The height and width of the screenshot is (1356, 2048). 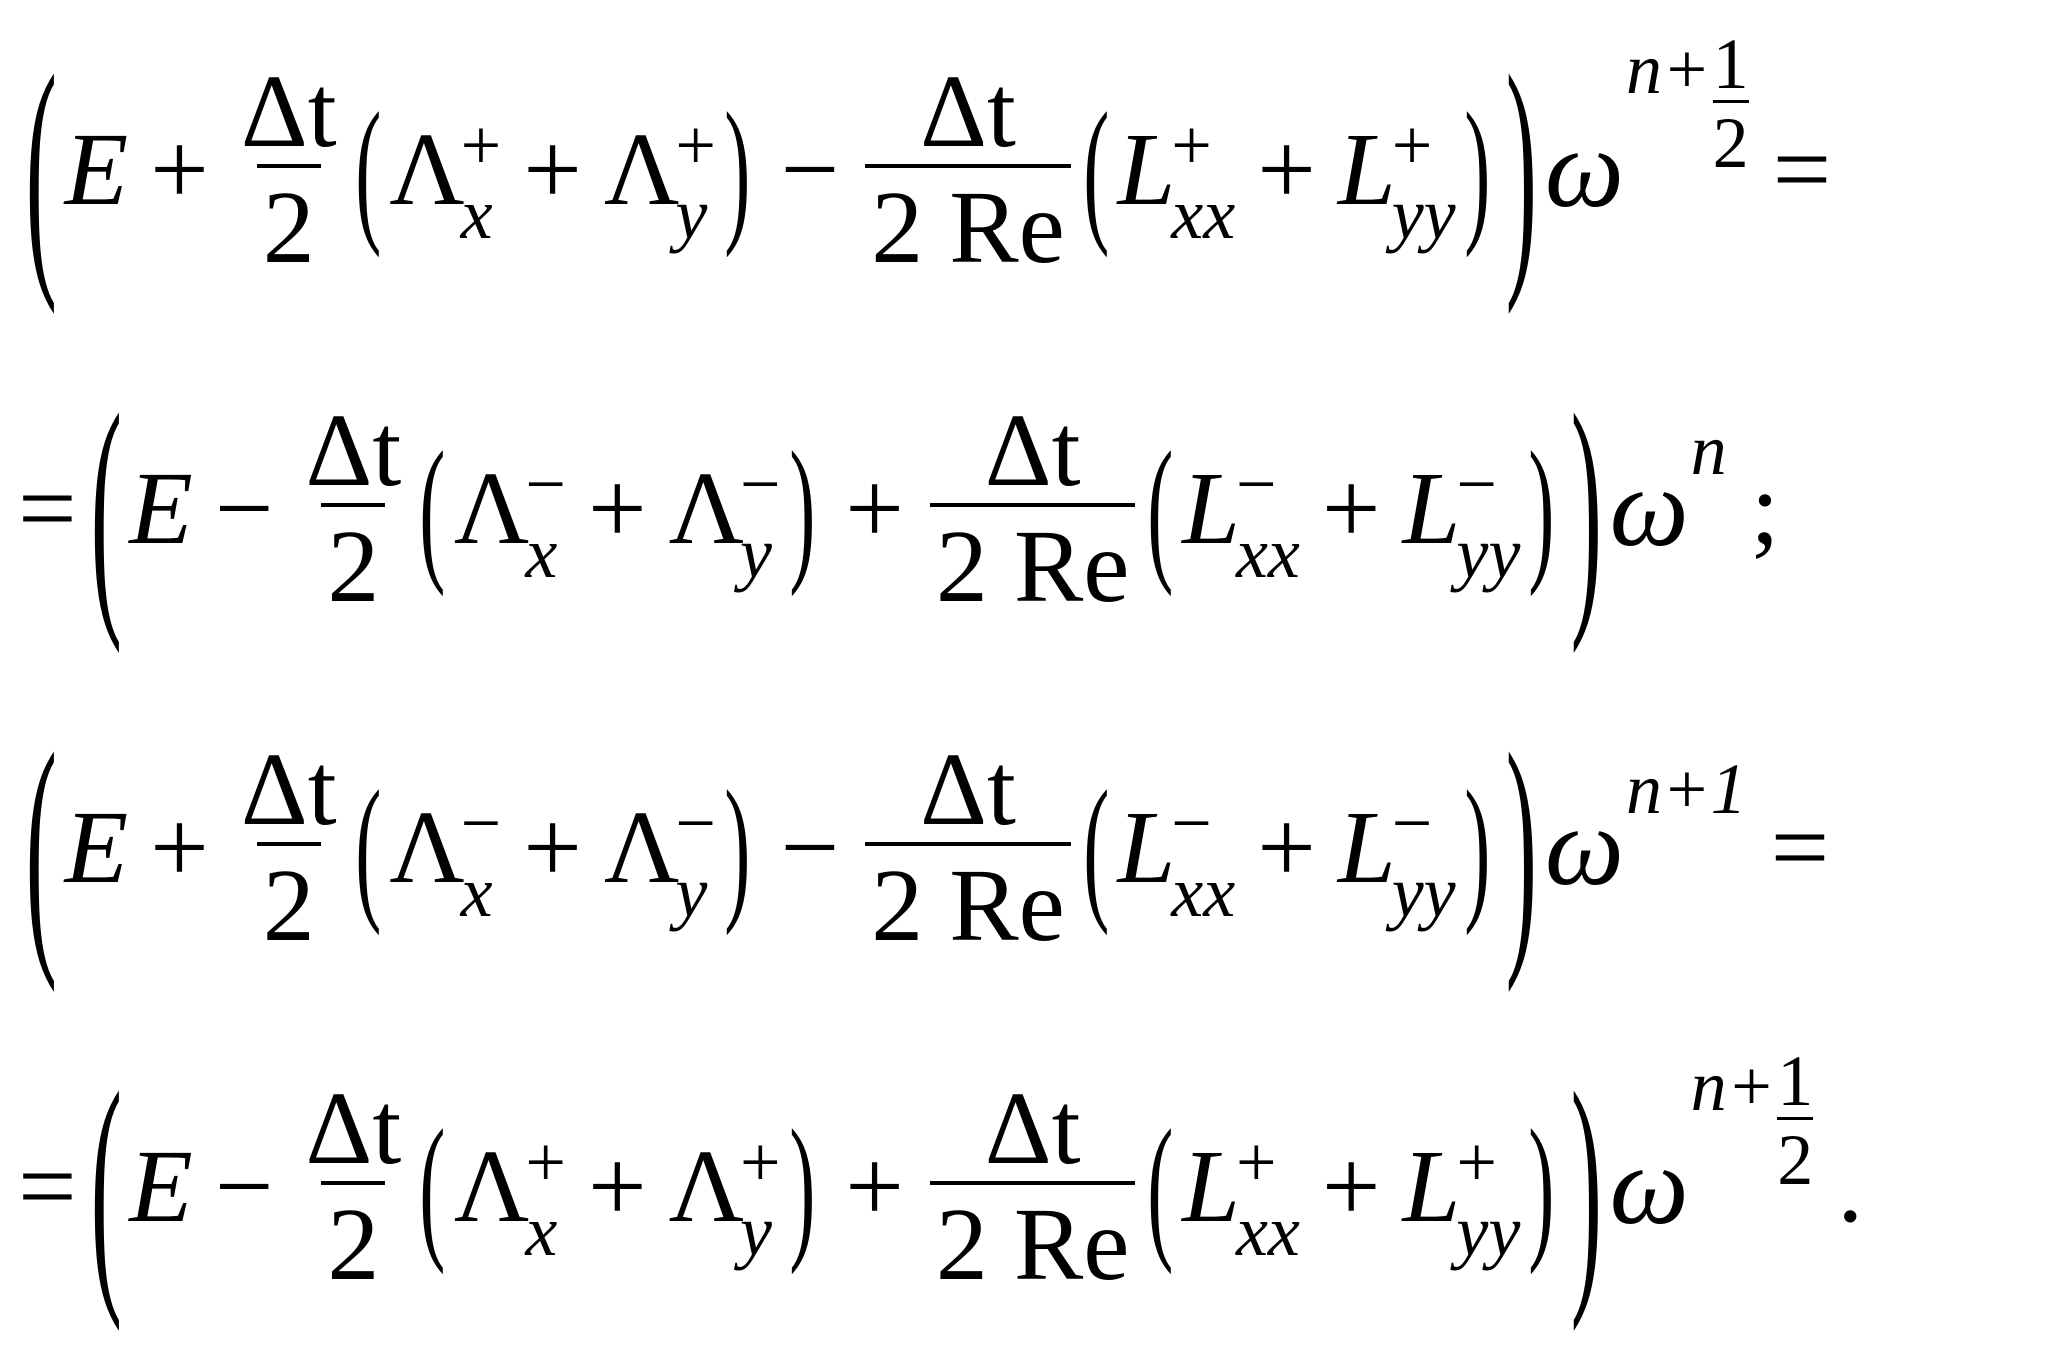 I want to click on sub-superscript: − x, so click(x=481, y=859).